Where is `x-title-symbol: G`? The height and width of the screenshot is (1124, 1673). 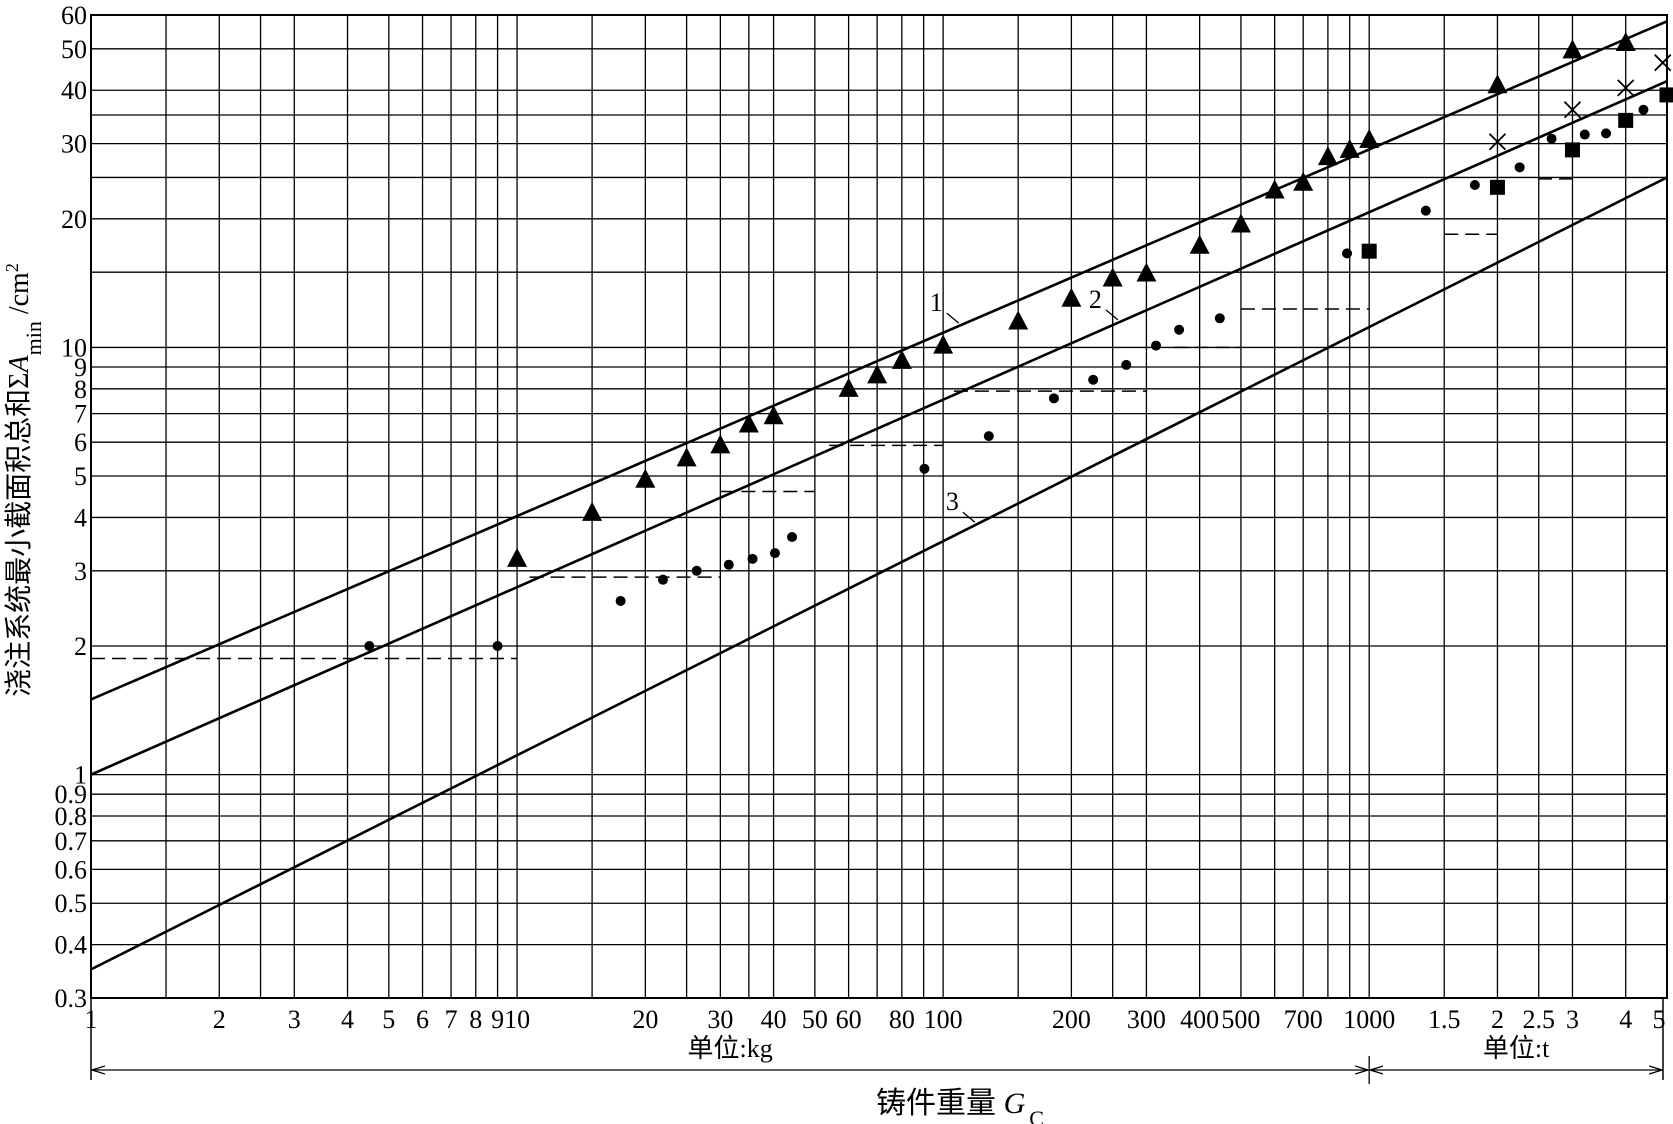
x-title-symbol: G is located at coordinates (1015, 1103).